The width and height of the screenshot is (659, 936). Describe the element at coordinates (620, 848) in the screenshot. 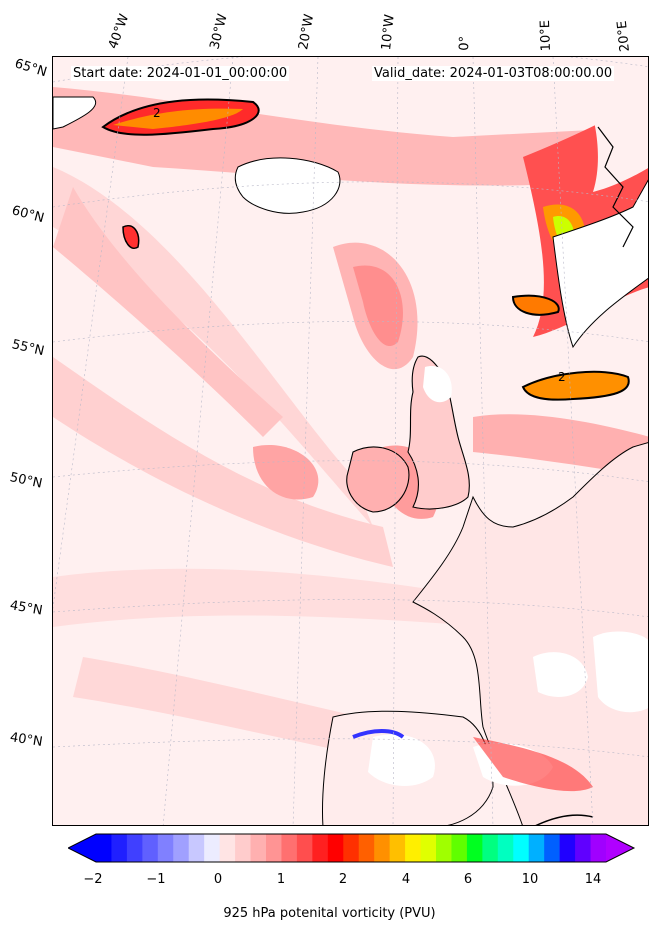

I see `colorbar-over-arrow` at that location.